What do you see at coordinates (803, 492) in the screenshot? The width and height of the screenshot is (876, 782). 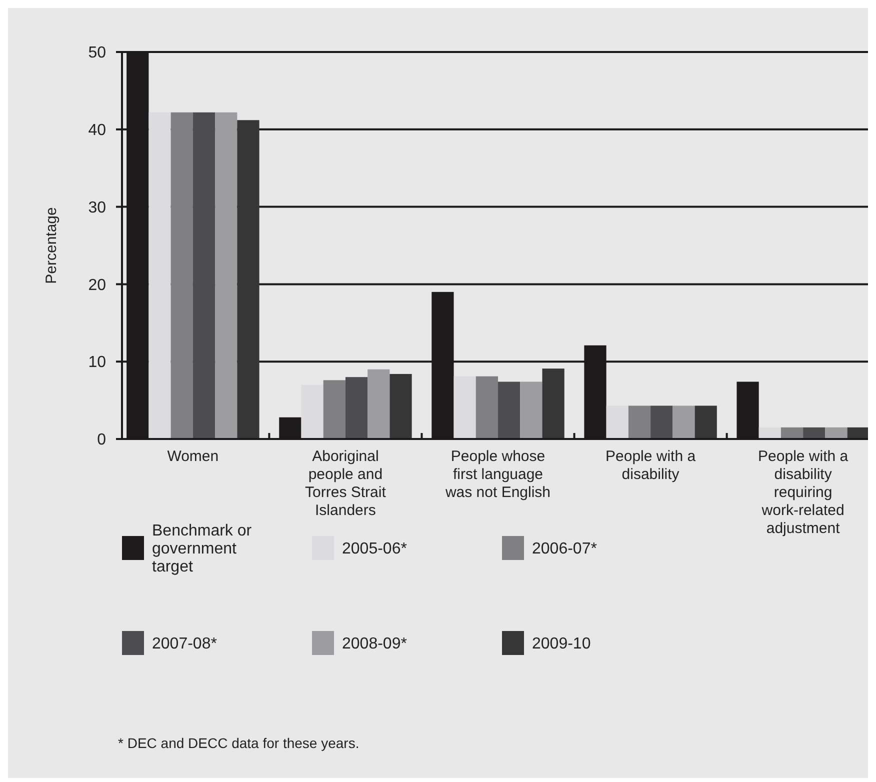 I see `x-tick-label: People with a disability requiring work-related adjustment` at bounding box center [803, 492].